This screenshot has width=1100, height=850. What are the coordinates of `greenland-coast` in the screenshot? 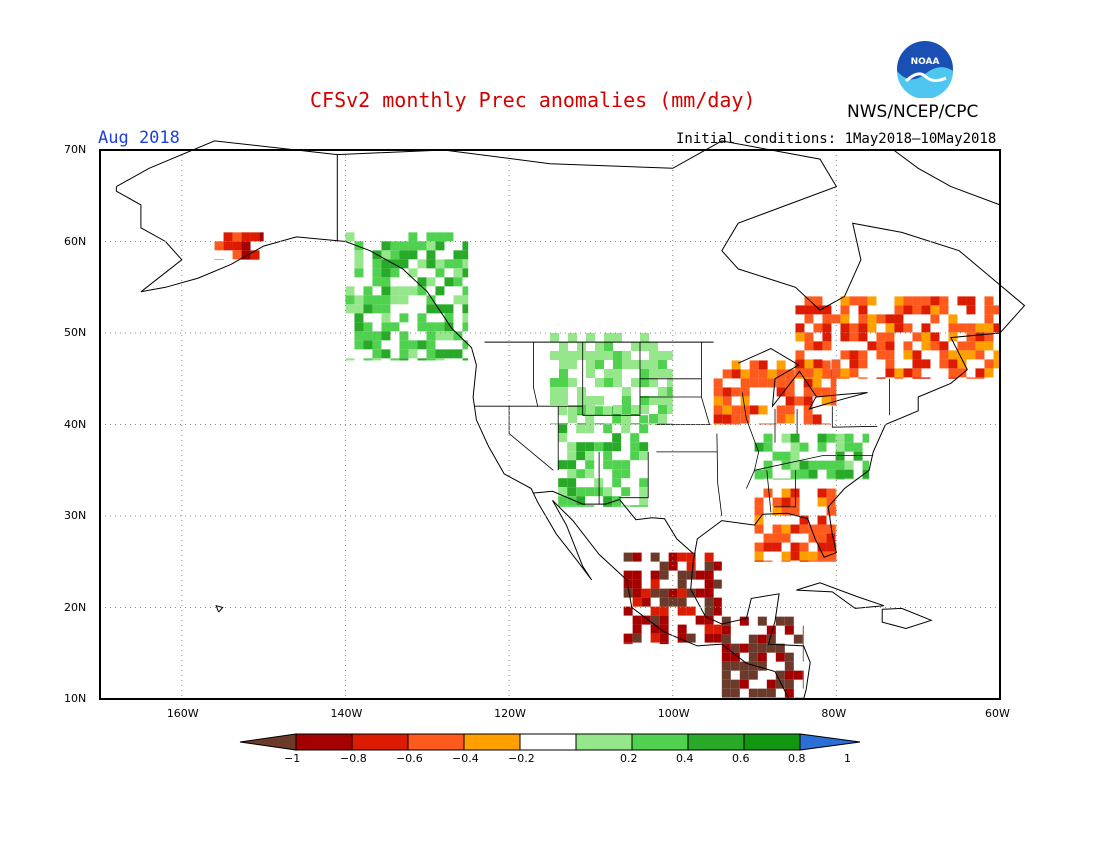 It's located at (947, 177).